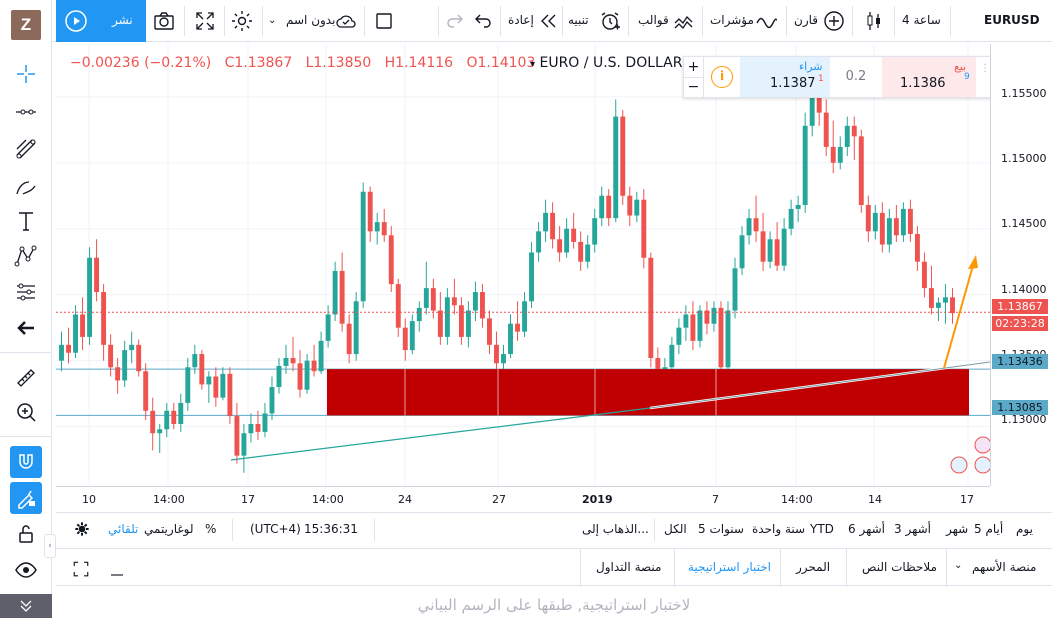  What do you see at coordinates (26, 412) in the screenshot?
I see `zoom-in-icon` at bounding box center [26, 412].